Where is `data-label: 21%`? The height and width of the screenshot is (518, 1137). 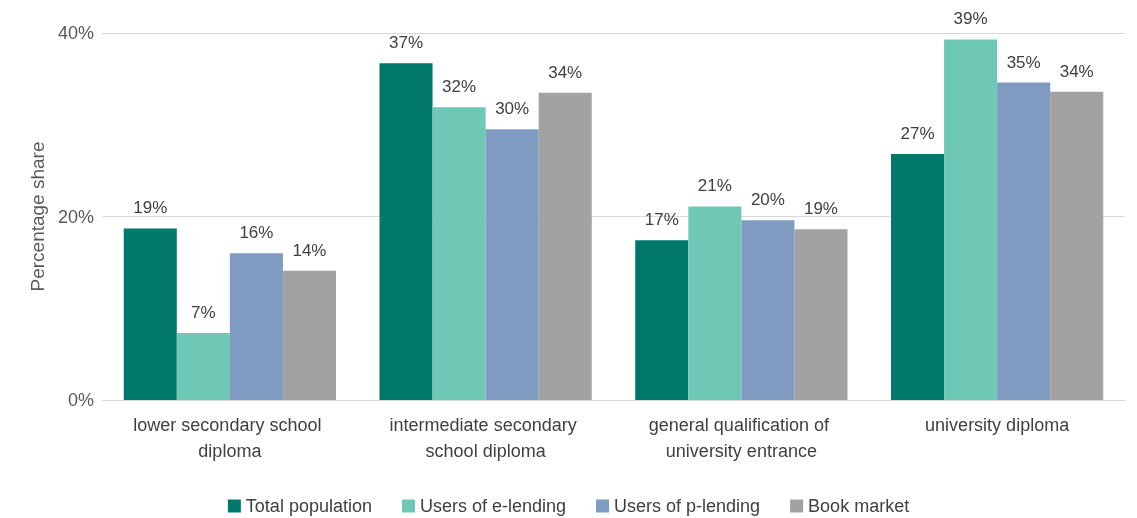 data-label: 21% is located at coordinates (714, 186).